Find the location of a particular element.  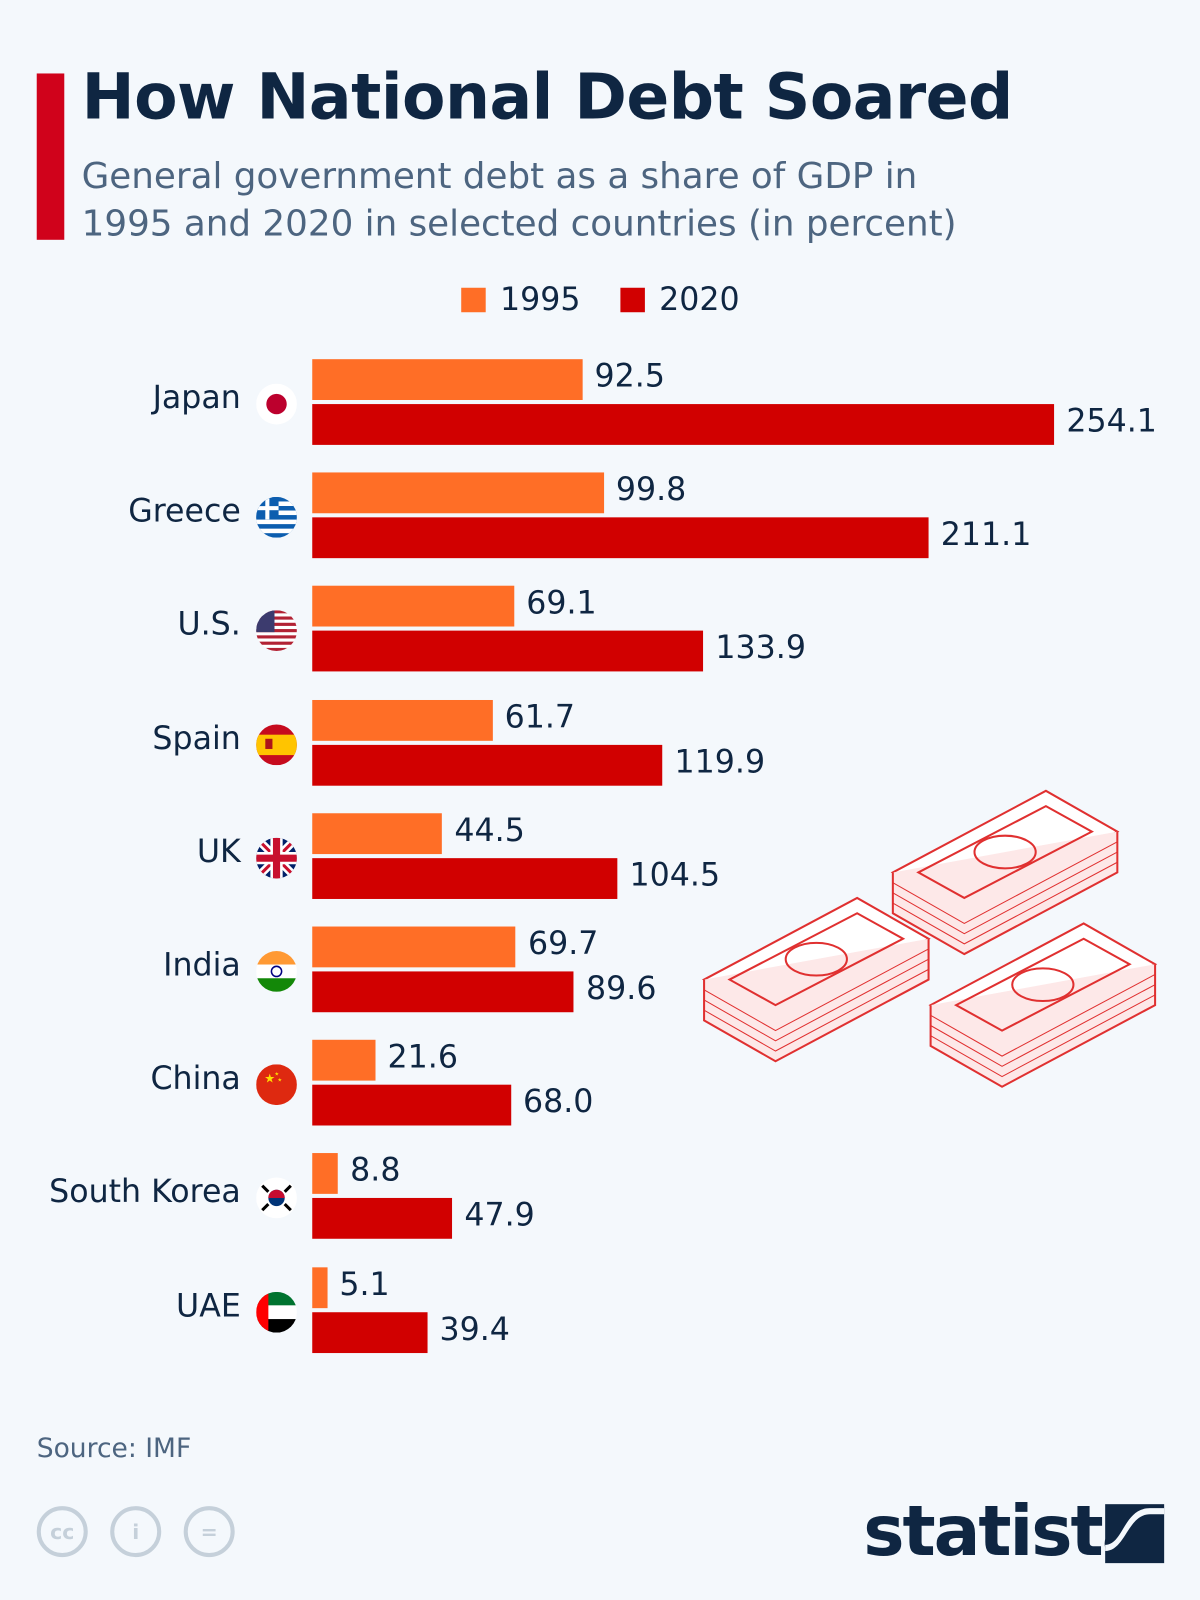

bar-uae-1995 is located at coordinates (320, 1287).